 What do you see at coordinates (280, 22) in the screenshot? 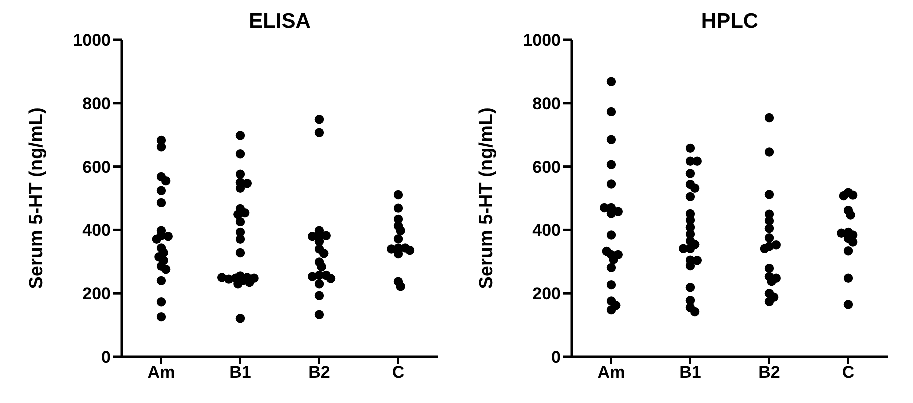
I see `chart-title: ELISA` at bounding box center [280, 22].